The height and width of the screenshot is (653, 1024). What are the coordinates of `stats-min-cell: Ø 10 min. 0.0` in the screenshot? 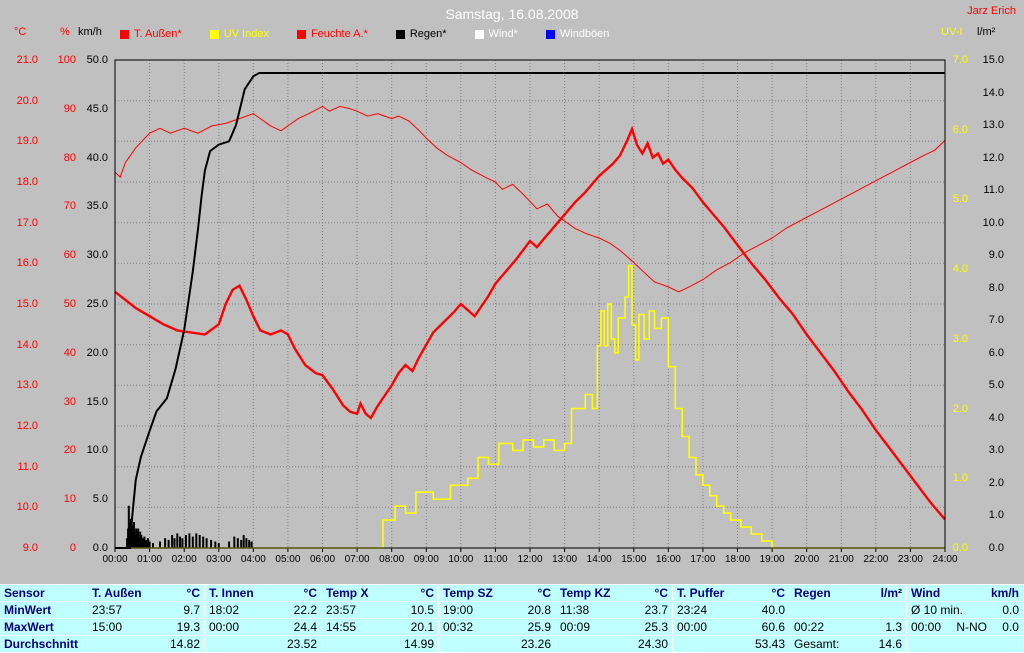 It's located at (965, 610).